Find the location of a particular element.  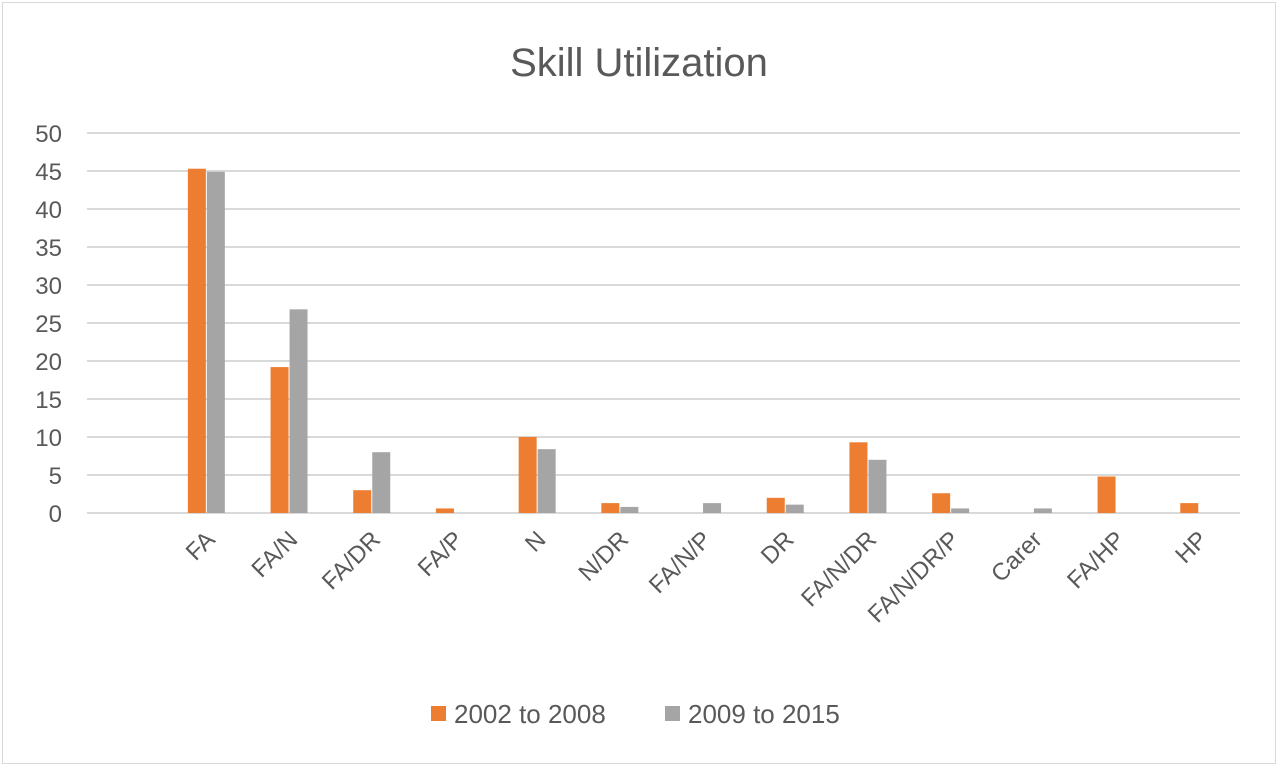

y-axis-ticks: 0 5 10 15 20 25 30 35 40 45 50 is located at coordinates (48, 324).